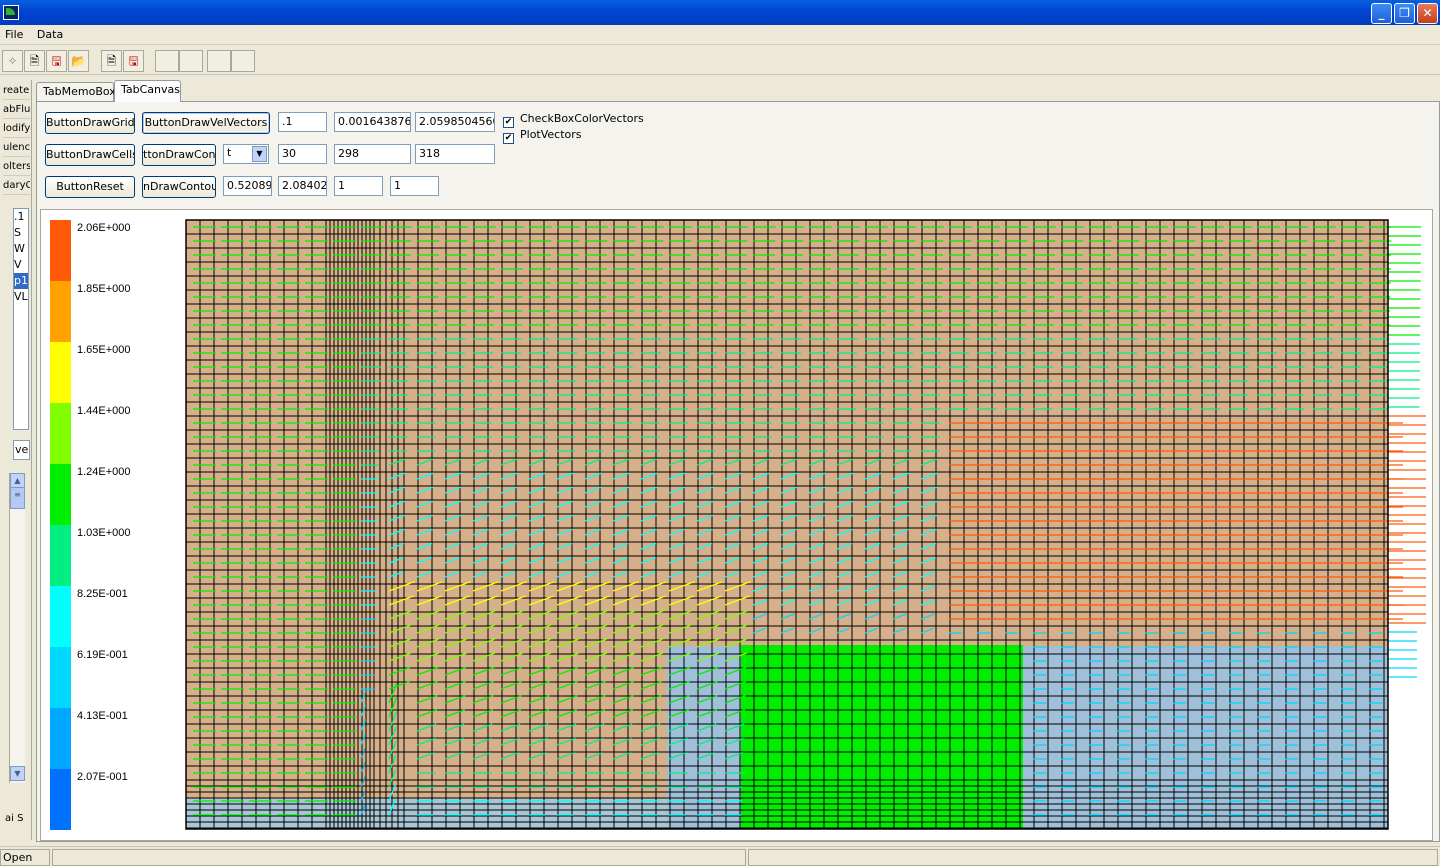 This screenshot has width=1440, height=866. I want to click on save-icon: 🖫, so click(56, 61).